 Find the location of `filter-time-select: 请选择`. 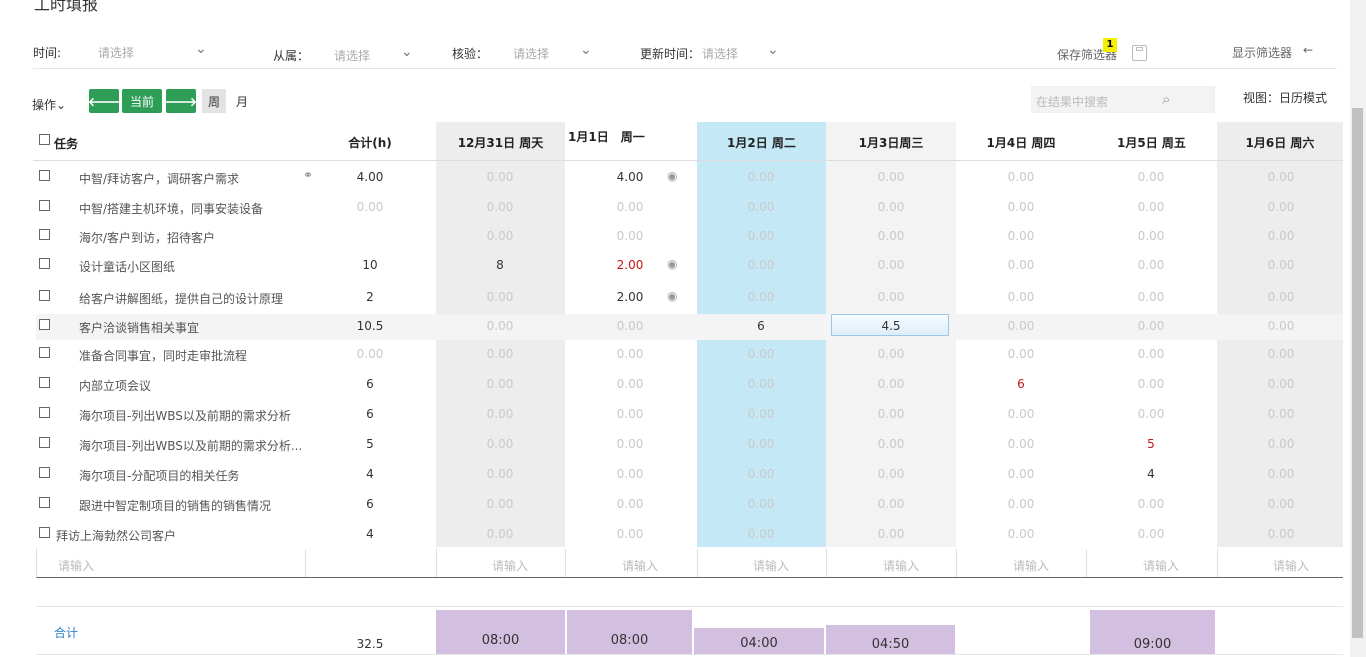

filter-time-select: 请选择 is located at coordinates (116, 53).